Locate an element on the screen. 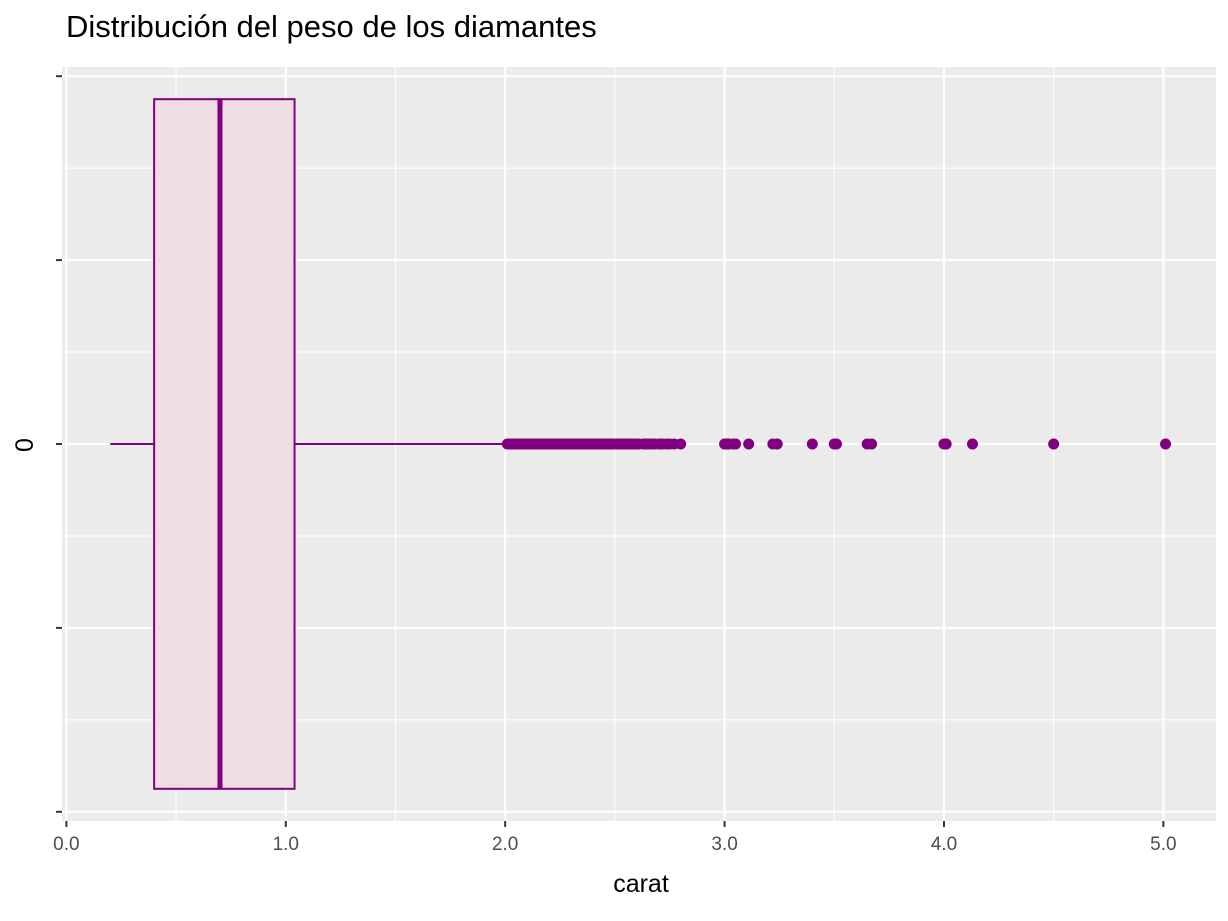 The height and width of the screenshot is (921, 1228). x-tick-label: 0.0 is located at coordinates (66, 844).